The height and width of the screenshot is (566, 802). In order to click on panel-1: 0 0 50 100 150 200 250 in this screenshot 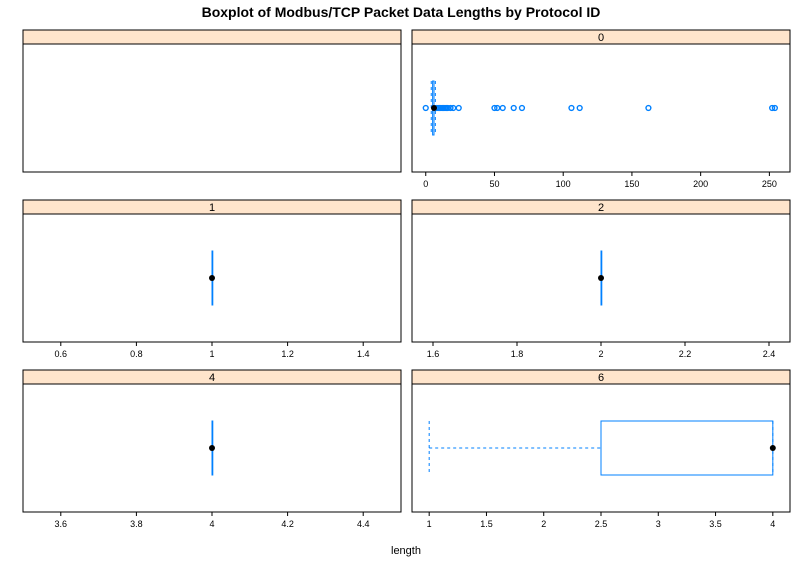, I will do `click(601, 109)`.